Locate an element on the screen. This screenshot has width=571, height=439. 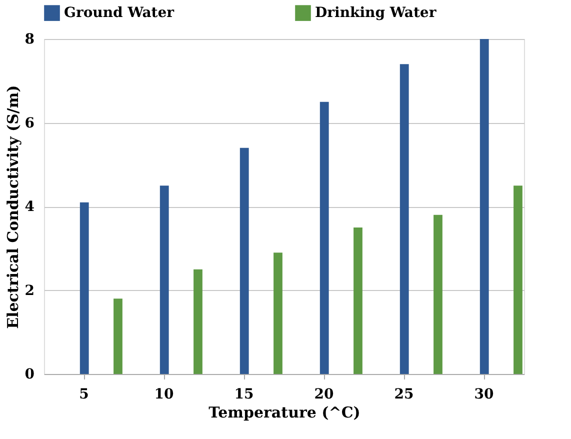
x-tick-label: 25 is located at coordinates (404, 394).